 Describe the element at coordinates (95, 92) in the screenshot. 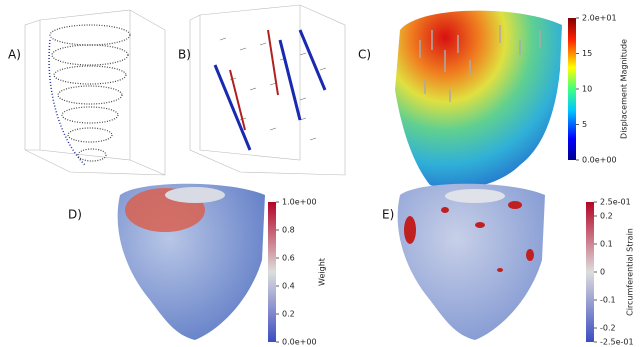

I see `panel-a-render` at that location.